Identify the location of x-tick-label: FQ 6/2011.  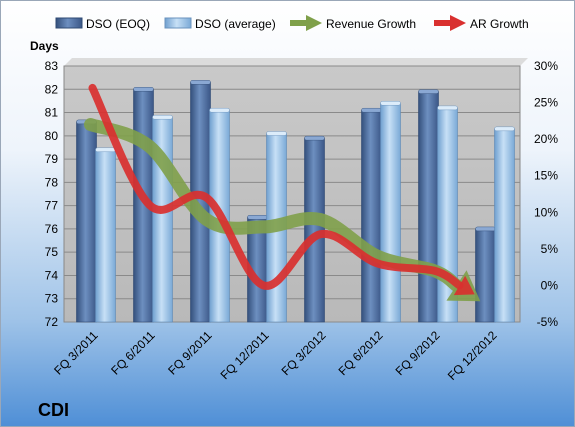
(133, 353).